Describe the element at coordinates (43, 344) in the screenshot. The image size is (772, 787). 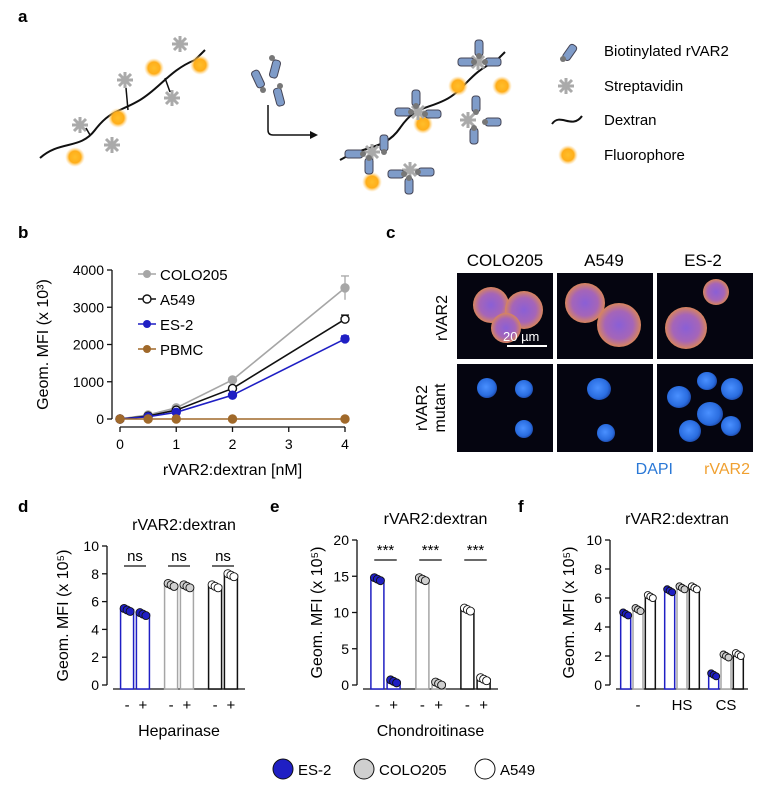
I see `y-axis-label: Geom. MFI (x 10³)` at that location.